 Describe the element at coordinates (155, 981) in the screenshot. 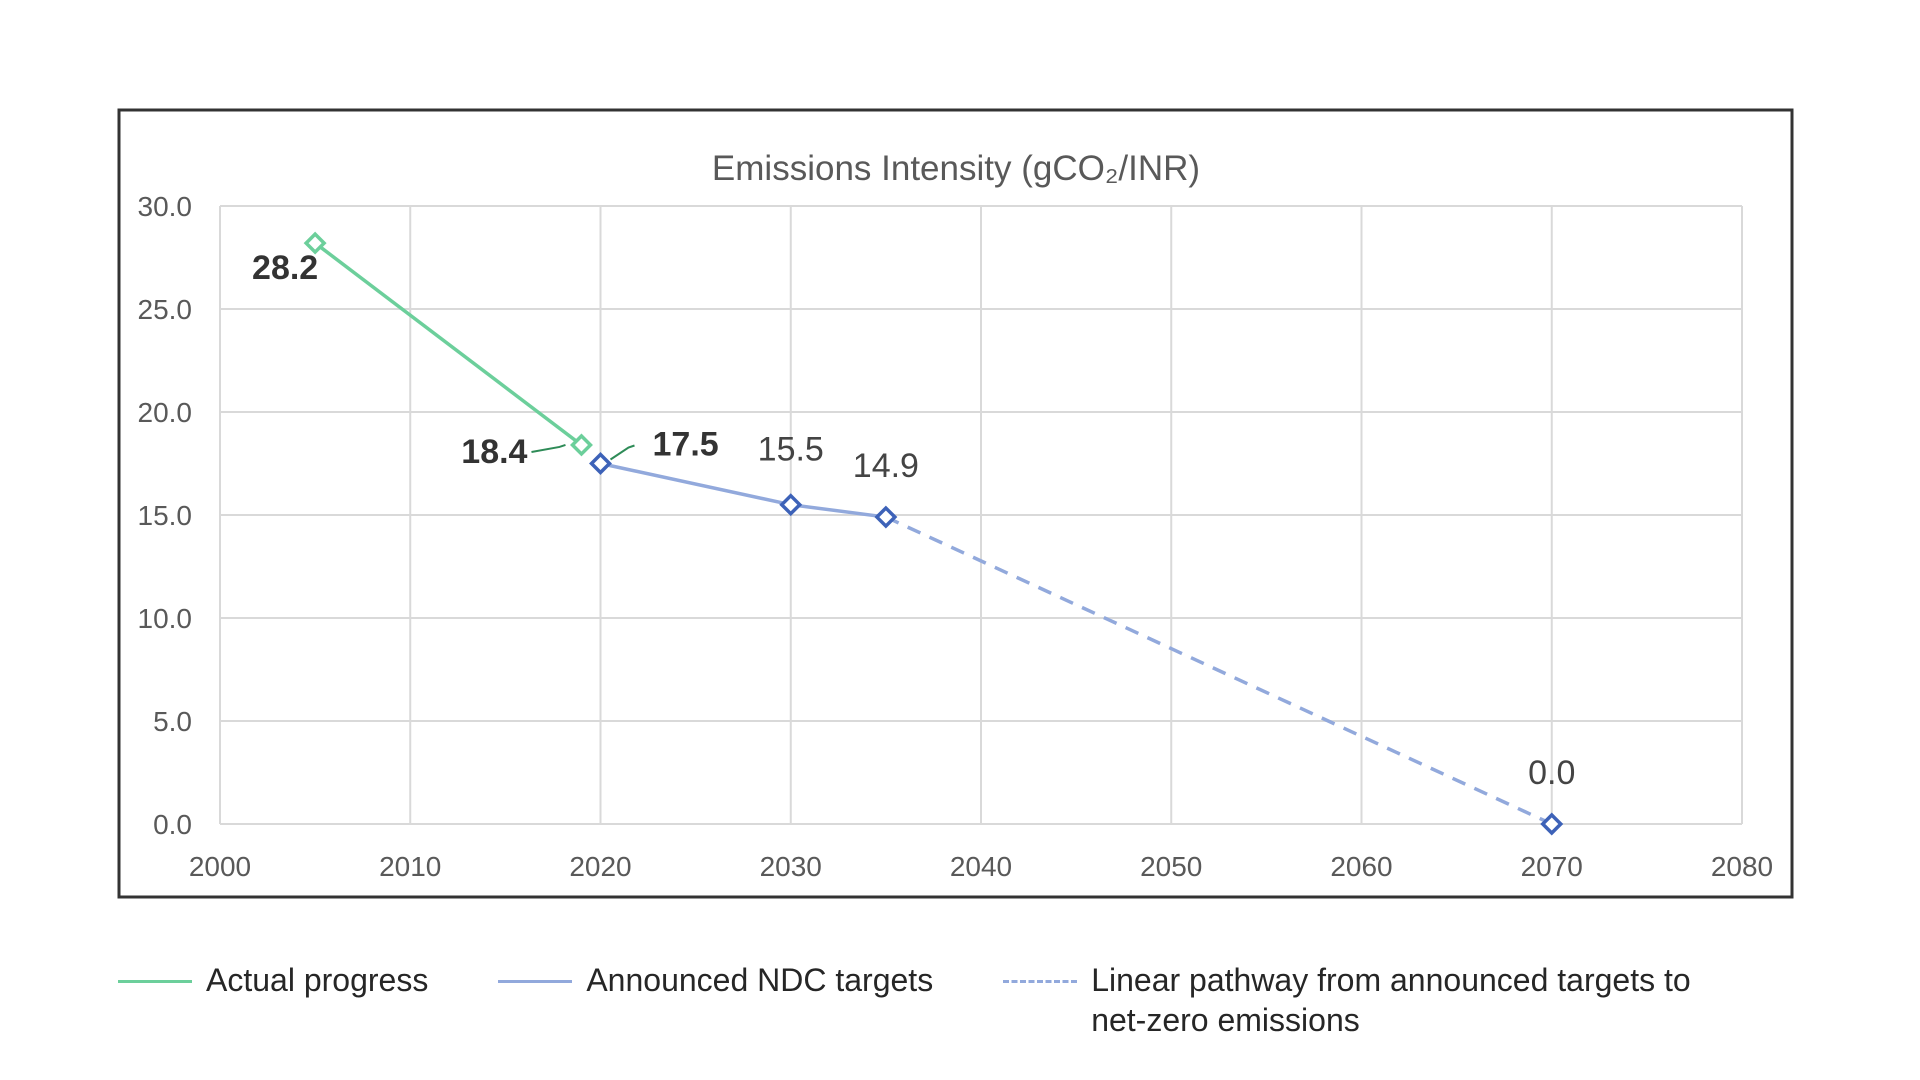

I see `legend-swatch-actual-progress` at that location.